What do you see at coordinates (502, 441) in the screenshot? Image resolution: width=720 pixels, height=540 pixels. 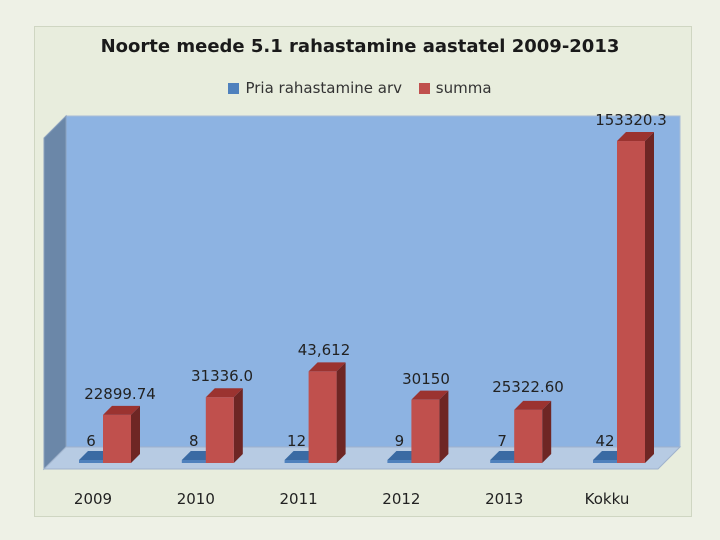 I see `data-label-count-4: 7` at bounding box center [502, 441].